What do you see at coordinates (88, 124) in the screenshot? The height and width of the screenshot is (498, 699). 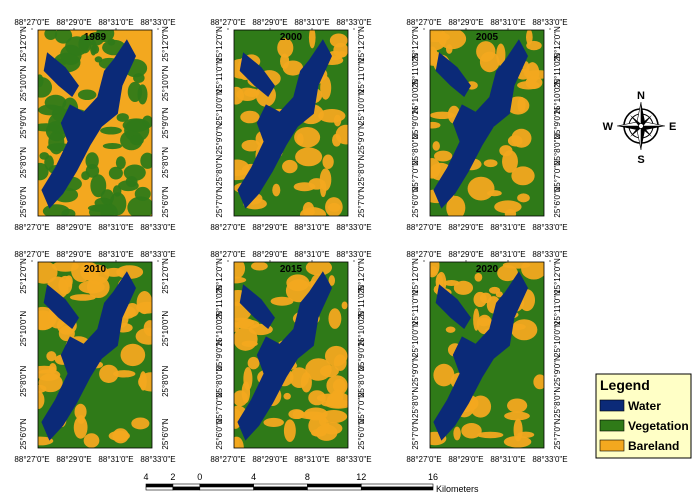 I see `reservoir-water-1989` at bounding box center [88, 124].